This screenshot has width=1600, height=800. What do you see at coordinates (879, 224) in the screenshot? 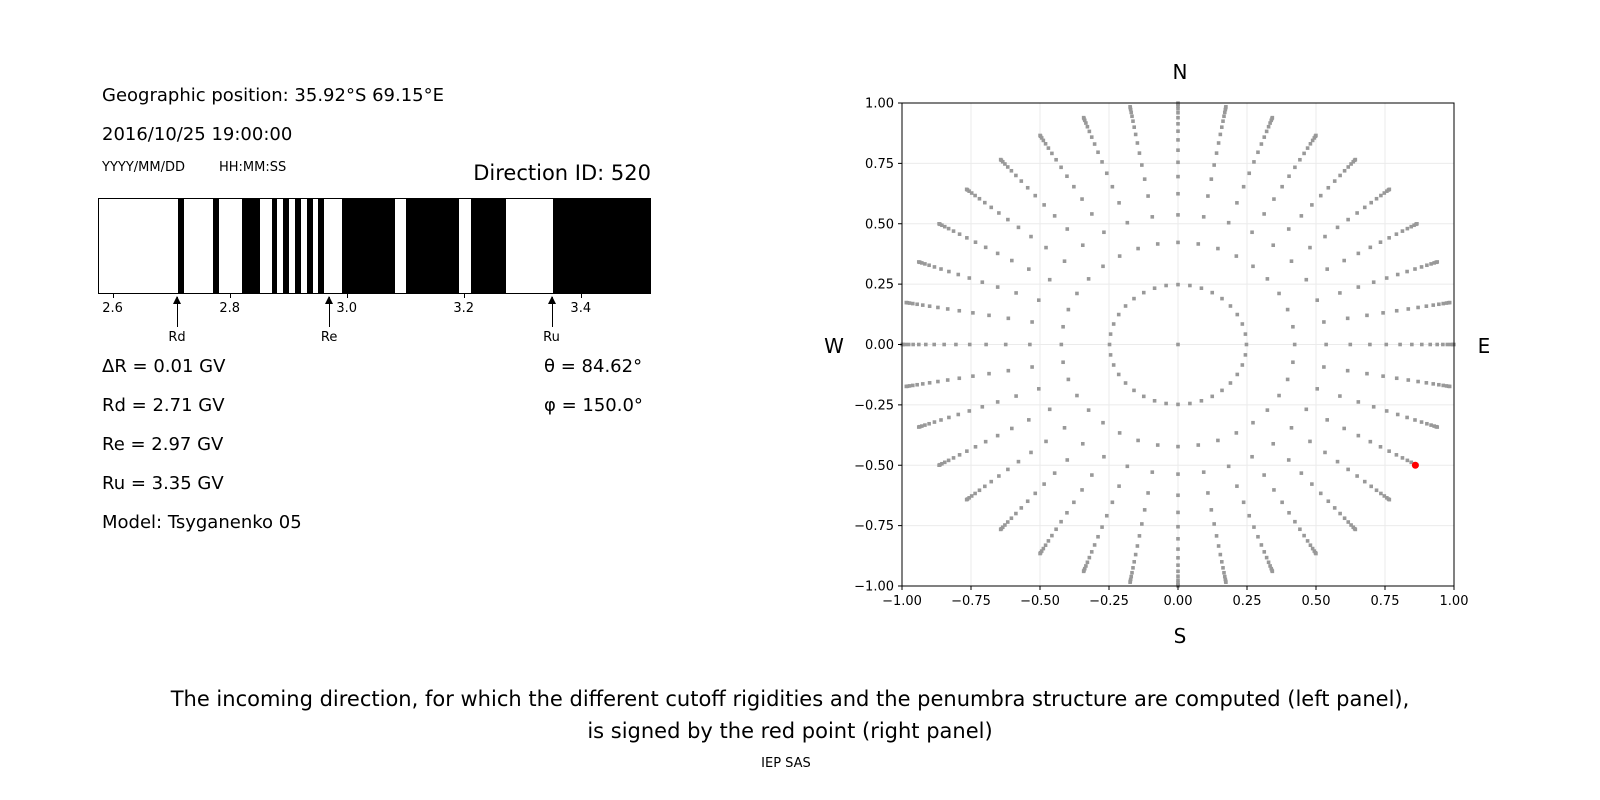
I see `y-tick-label: 0.50` at bounding box center [879, 224].